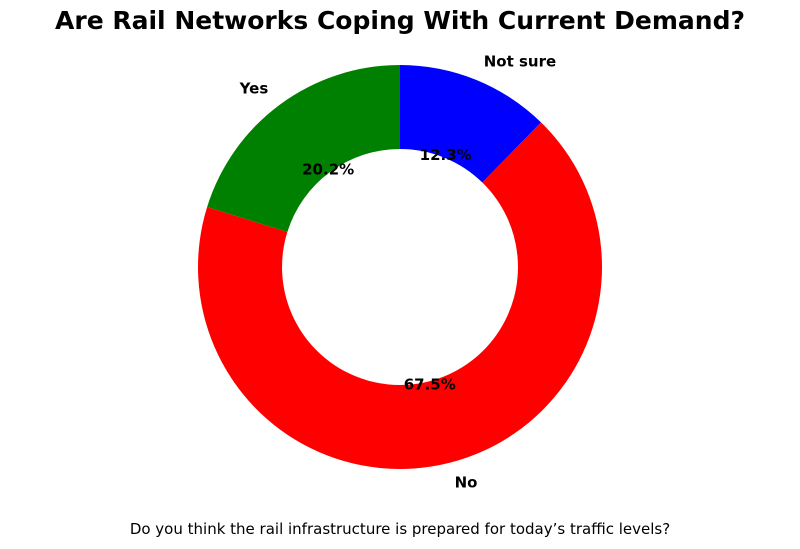 The image size is (800, 549). What do you see at coordinates (328, 170) in the screenshot?
I see `slice-pct-yes: 20.2%` at bounding box center [328, 170].